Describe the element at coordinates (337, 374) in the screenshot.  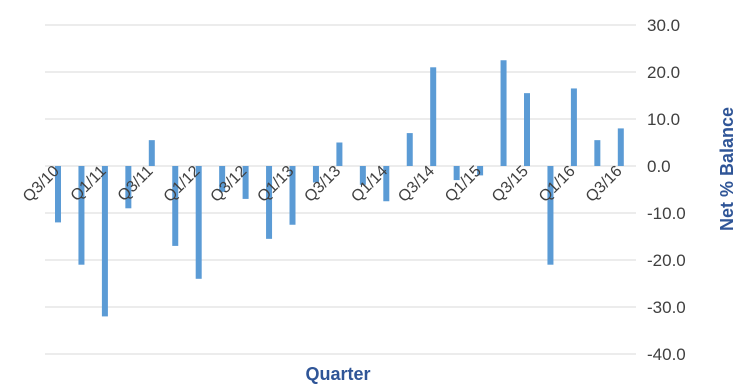
I see `x-axis-title: Quarter` at that location.